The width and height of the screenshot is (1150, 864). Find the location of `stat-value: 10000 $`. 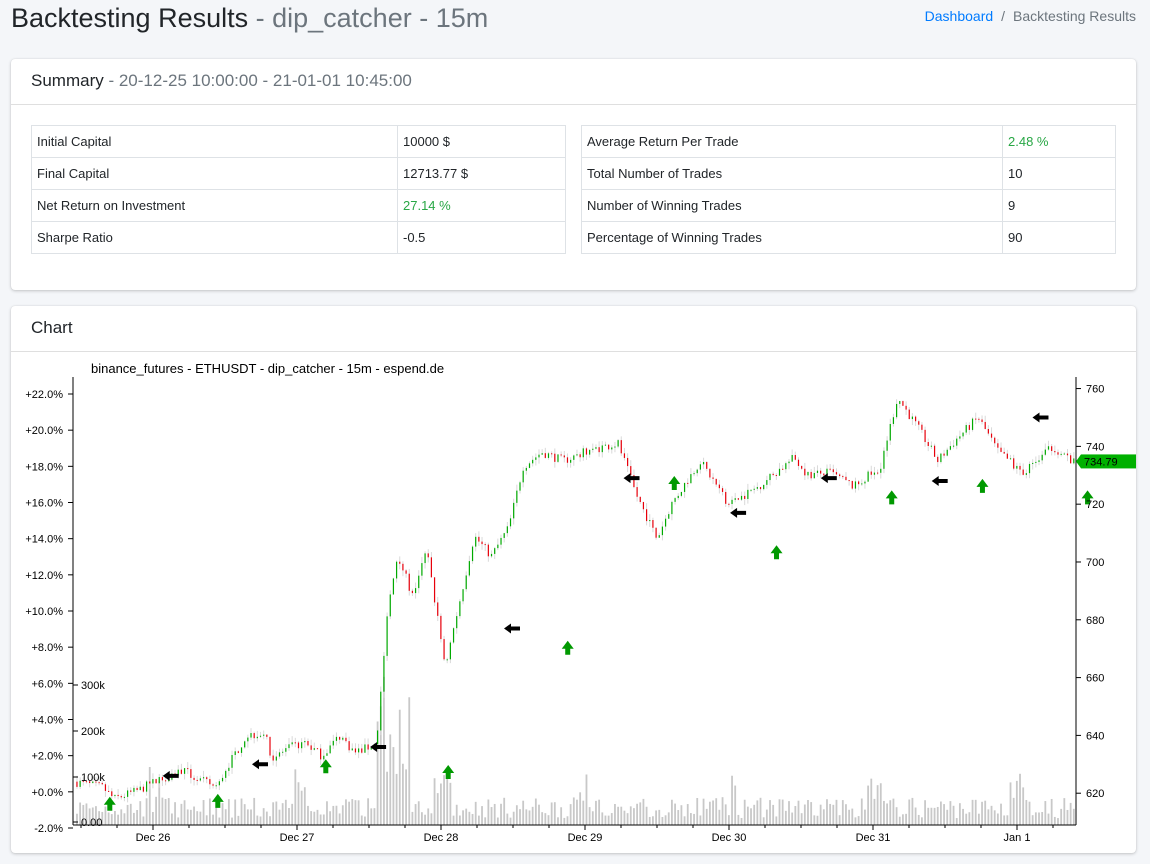

stat-value: 10000 $ is located at coordinates (481, 141).